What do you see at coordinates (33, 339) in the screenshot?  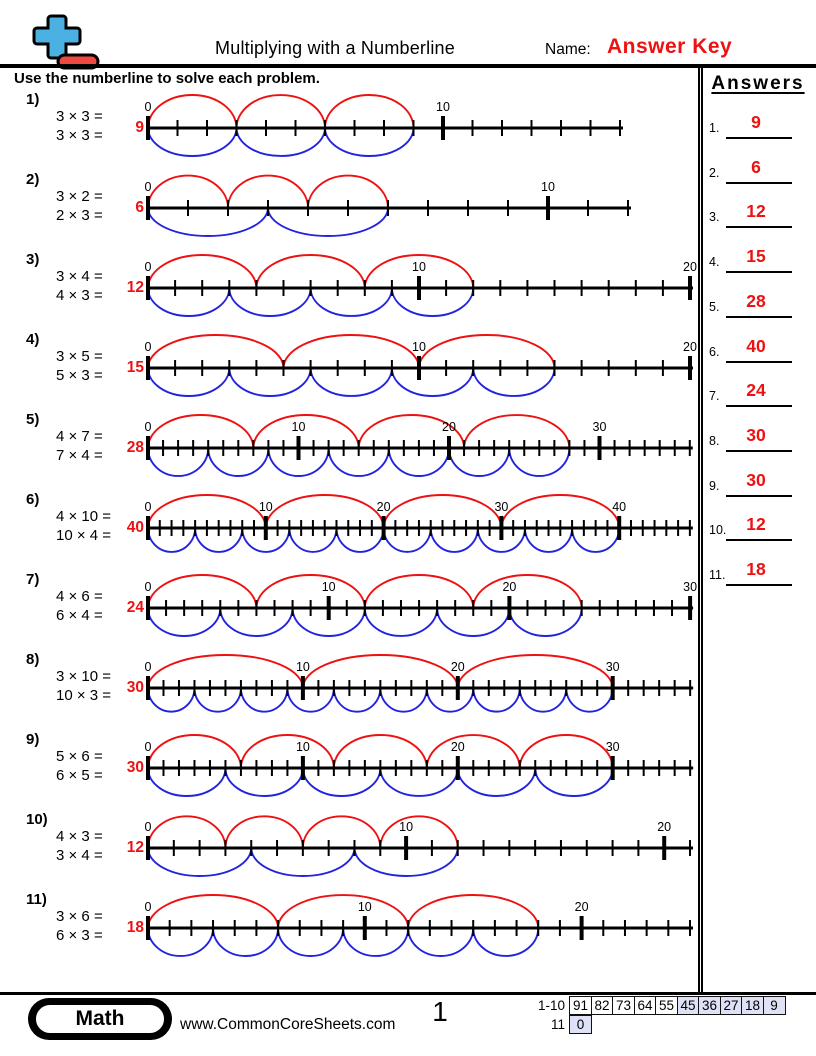 I see `problem-number: 4)` at bounding box center [33, 339].